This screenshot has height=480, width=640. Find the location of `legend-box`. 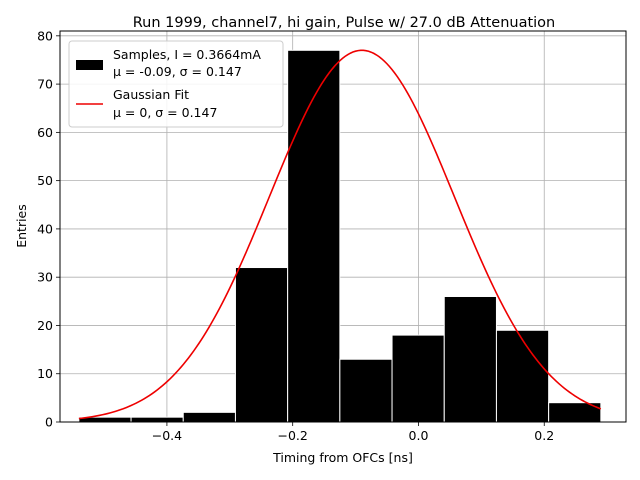

legend-box is located at coordinates (176, 84).